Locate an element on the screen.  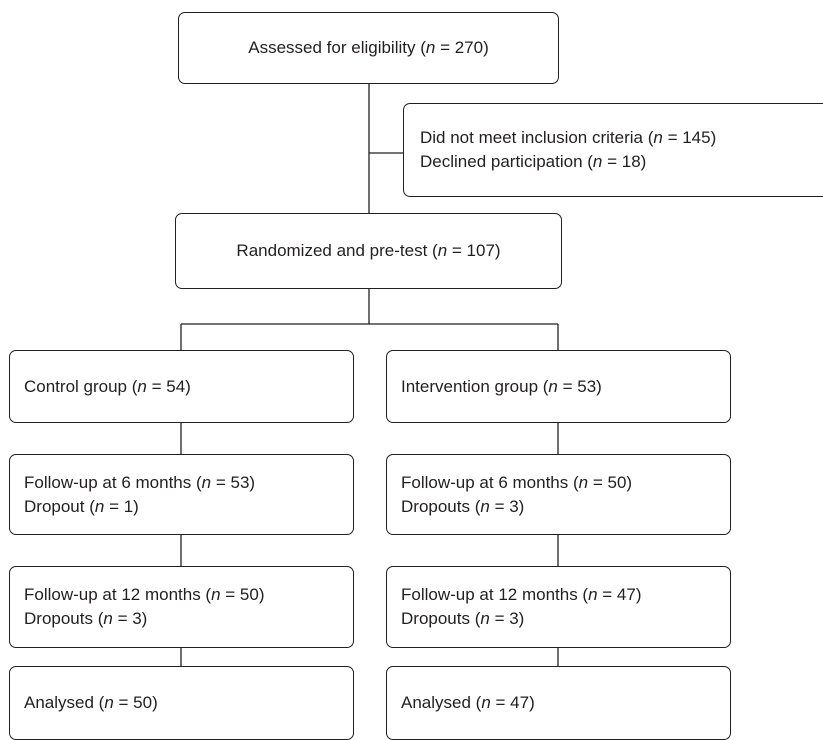
intervention-drop6-n: n is located at coordinates (485, 506).